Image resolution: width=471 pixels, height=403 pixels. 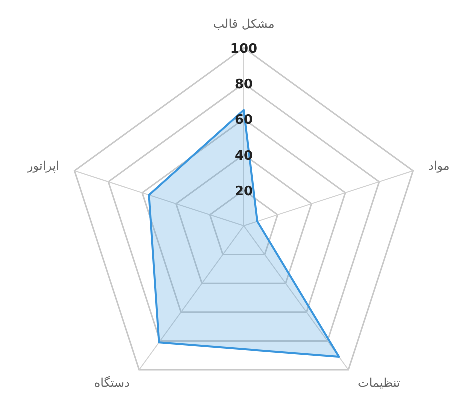 What do you see at coordinates (439, 166) in the screenshot?
I see `spoke-label: مواد` at bounding box center [439, 166].